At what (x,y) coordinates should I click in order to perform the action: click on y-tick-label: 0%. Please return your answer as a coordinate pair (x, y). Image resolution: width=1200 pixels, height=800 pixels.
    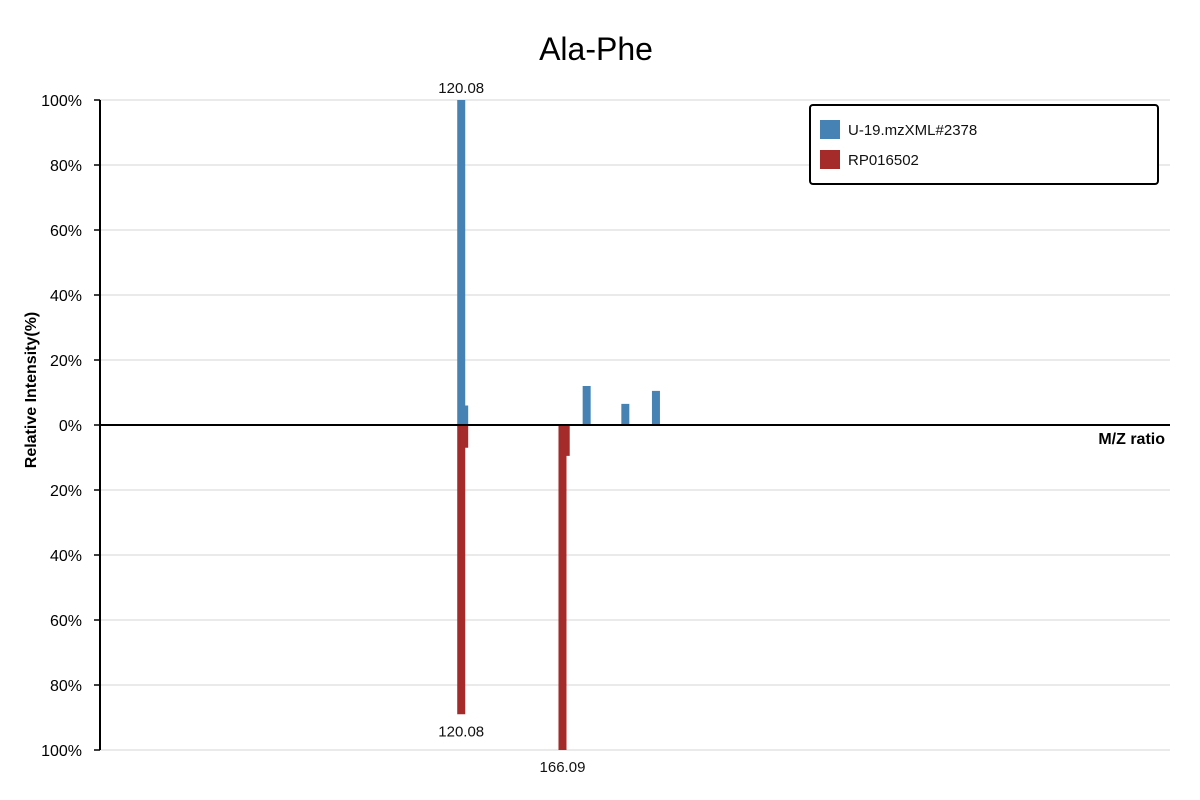
    Looking at the image, I should click on (70, 426).